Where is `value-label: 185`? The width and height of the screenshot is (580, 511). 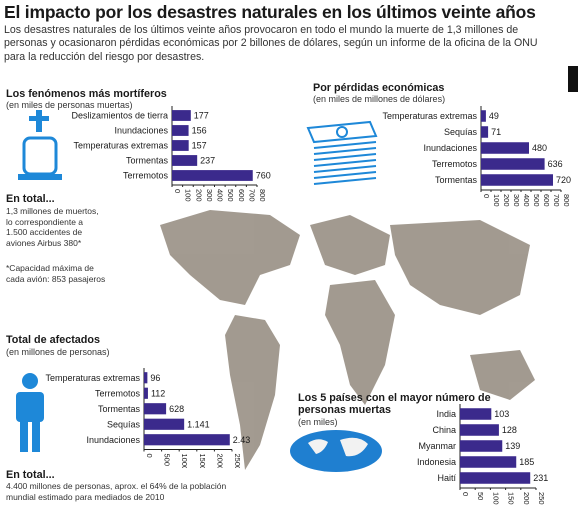 value-label: 185 is located at coordinates (526, 462).